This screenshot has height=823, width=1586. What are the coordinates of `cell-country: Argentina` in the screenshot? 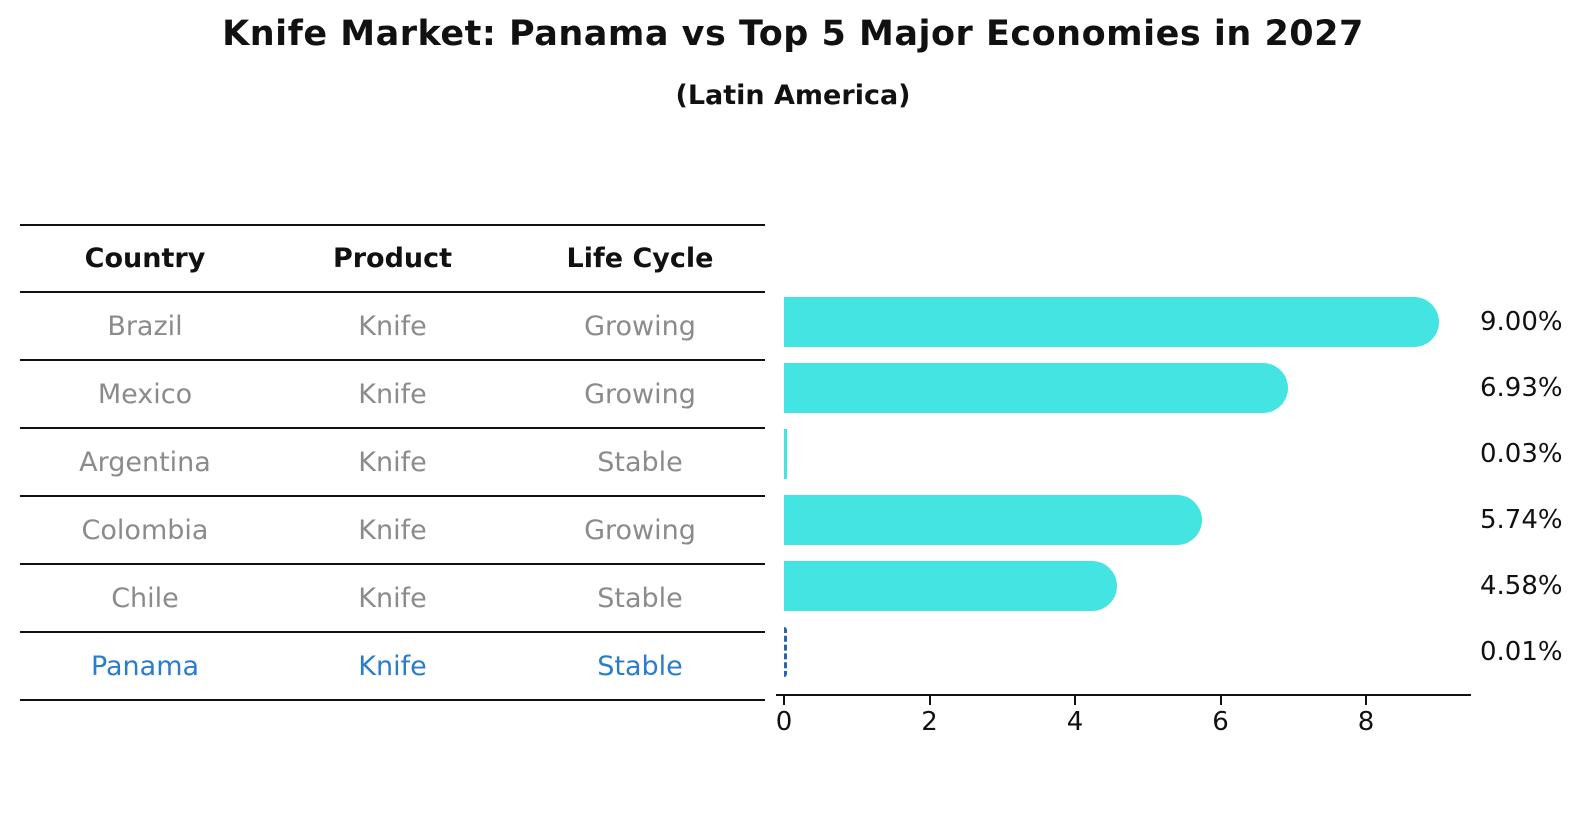 It's located at (145, 462).